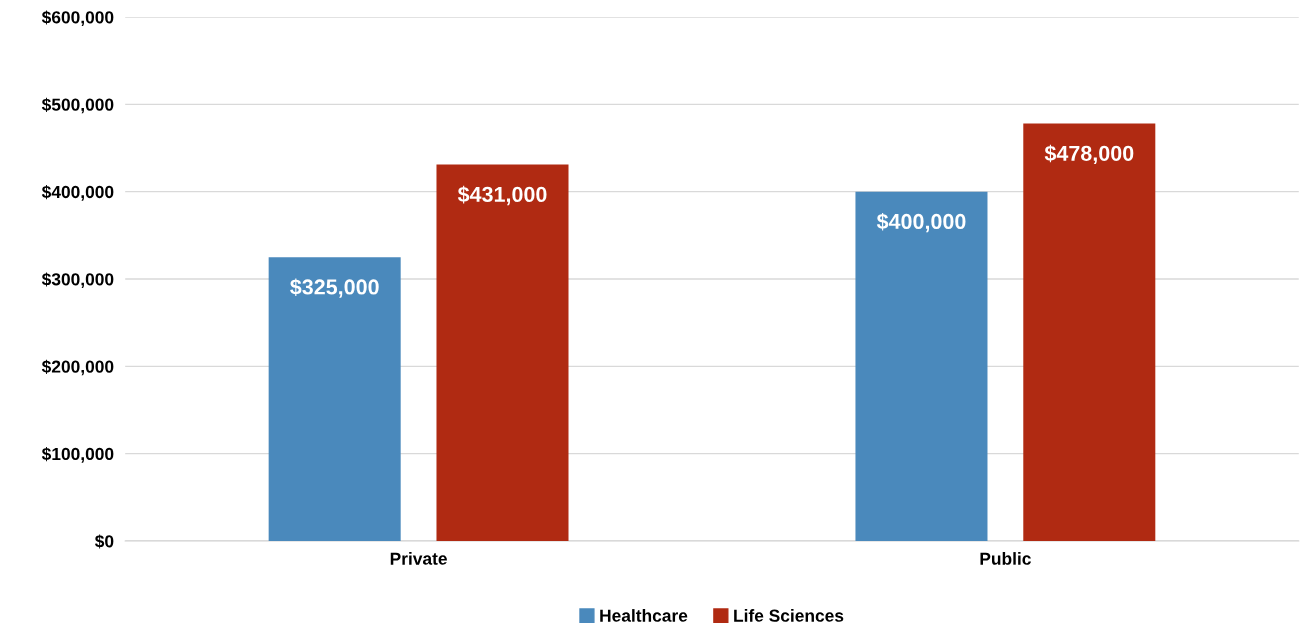 The height and width of the screenshot is (630, 1304). What do you see at coordinates (789, 615) in the screenshot?
I see `legend-label: Life Sciences` at bounding box center [789, 615].